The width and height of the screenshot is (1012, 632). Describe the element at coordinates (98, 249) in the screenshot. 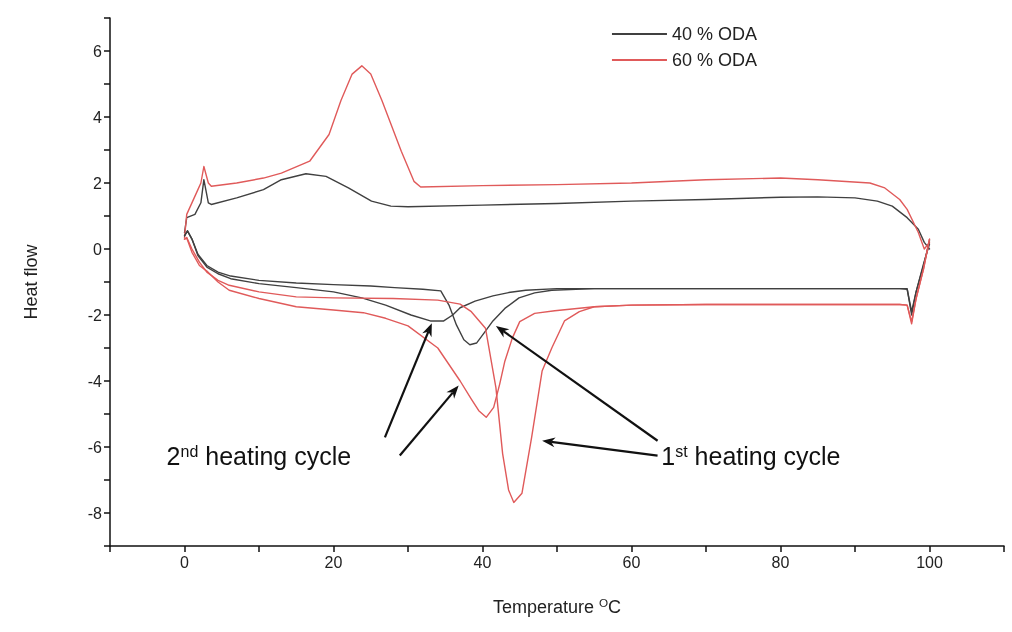

I see `y-tick-label: 0` at that location.